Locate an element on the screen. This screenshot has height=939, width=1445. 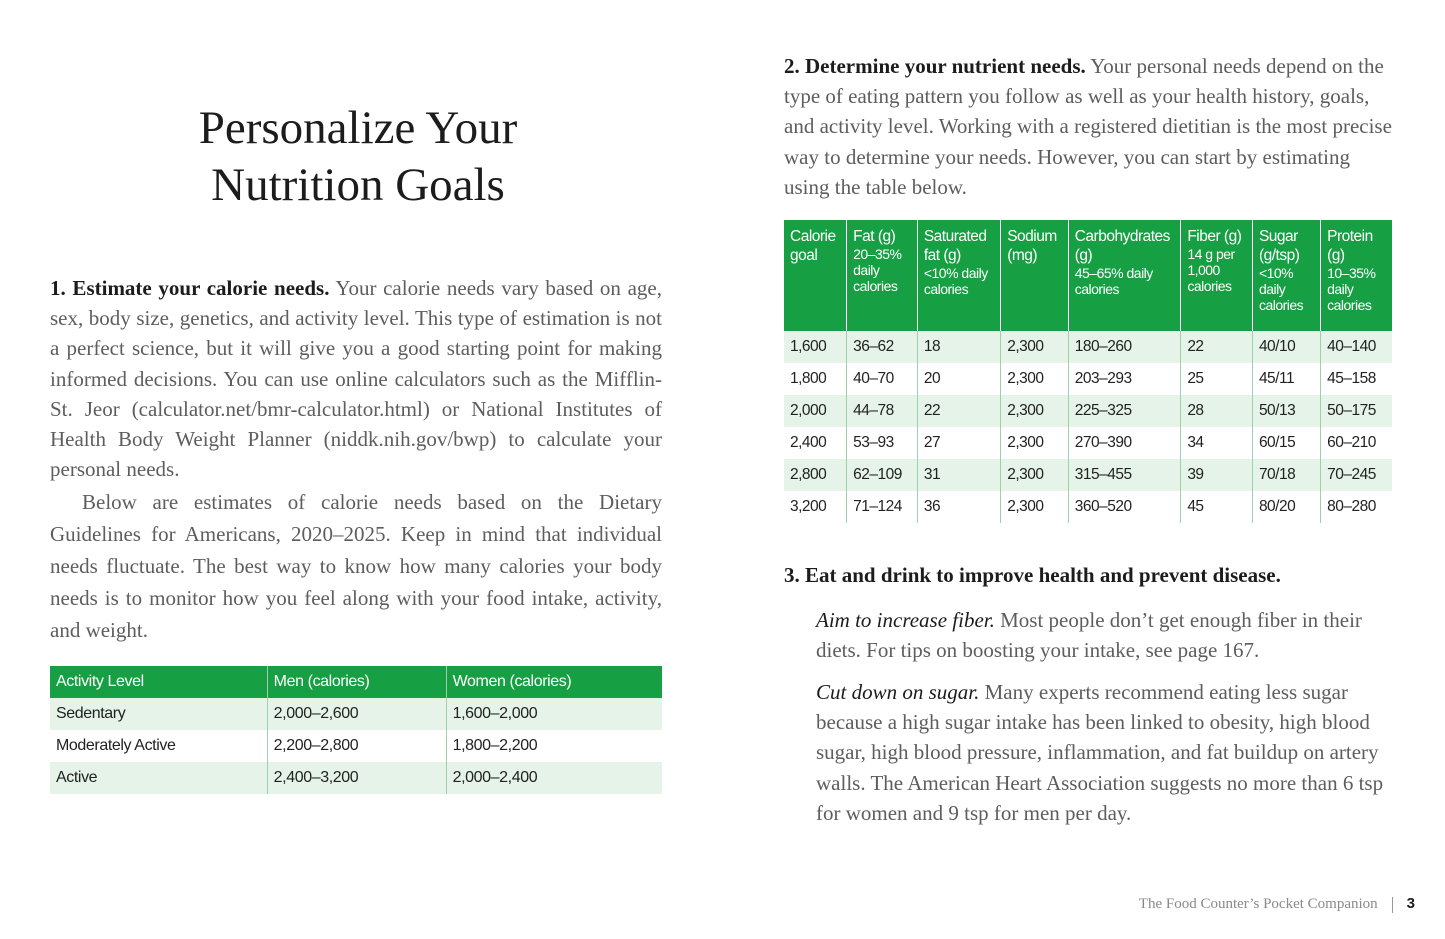
header-name: Saturated fat (g) is located at coordinates (955, 246).